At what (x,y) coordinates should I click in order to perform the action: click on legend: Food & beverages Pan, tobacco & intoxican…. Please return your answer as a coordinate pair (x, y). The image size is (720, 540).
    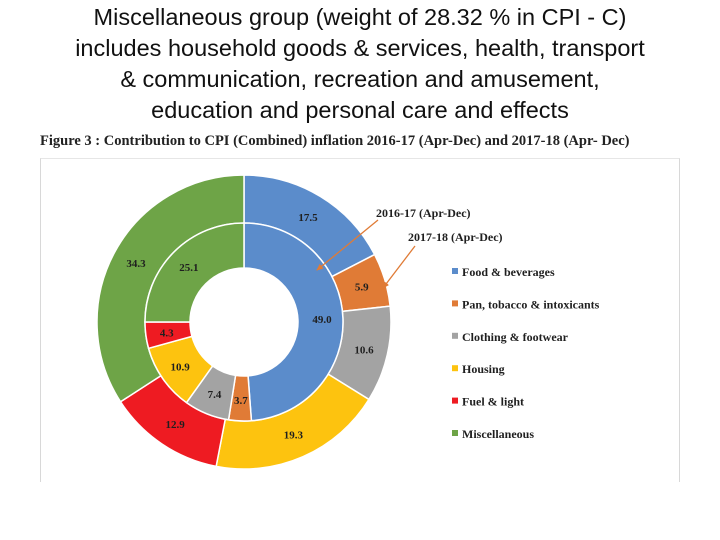
    Looking at the image, I should click on (526, 353).